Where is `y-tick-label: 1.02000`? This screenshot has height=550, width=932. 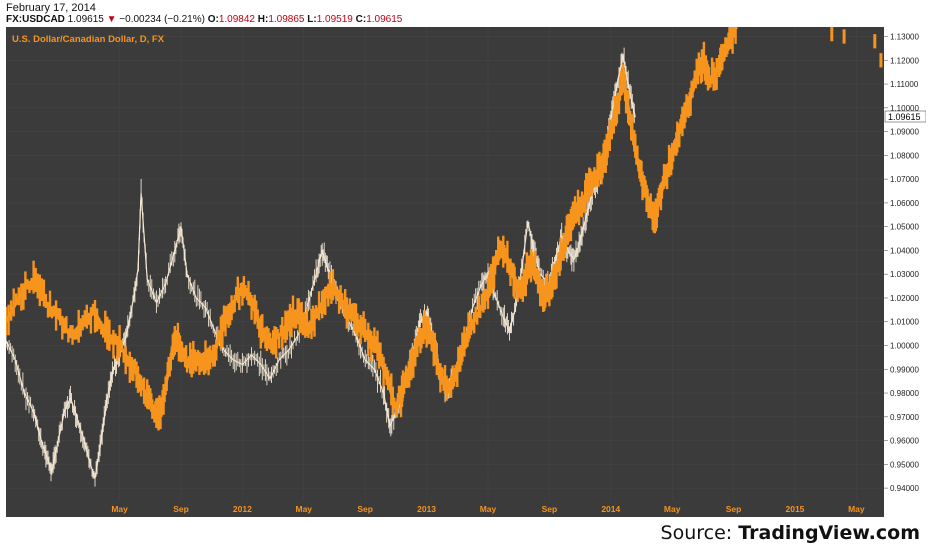
y-tick-label: 1.02000 is located at coordinates (904, 298).